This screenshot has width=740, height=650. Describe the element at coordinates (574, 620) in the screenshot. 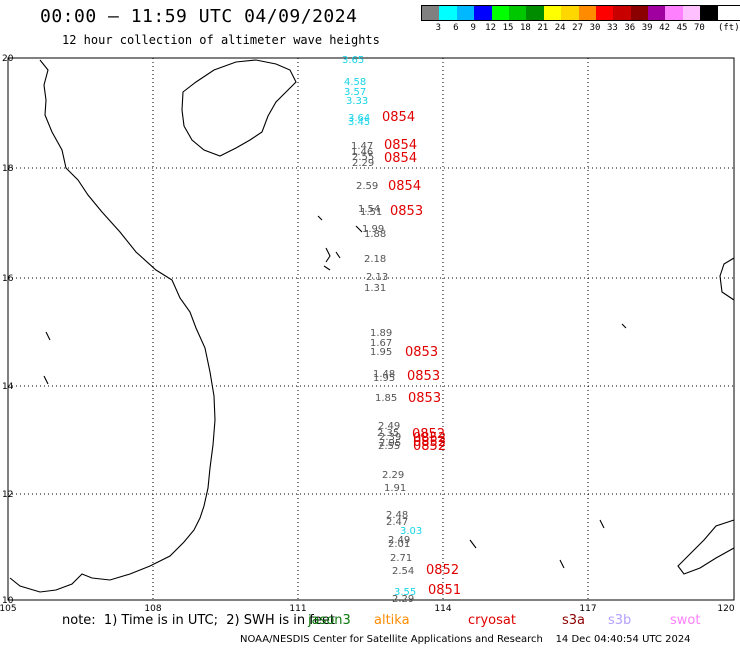

I see `satellite-s3a: s3a` at that location.